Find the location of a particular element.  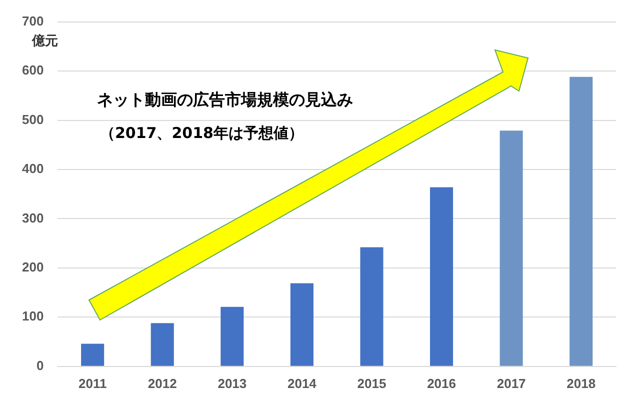

y-tick-label: 300 is located at coordinates (33, 218).